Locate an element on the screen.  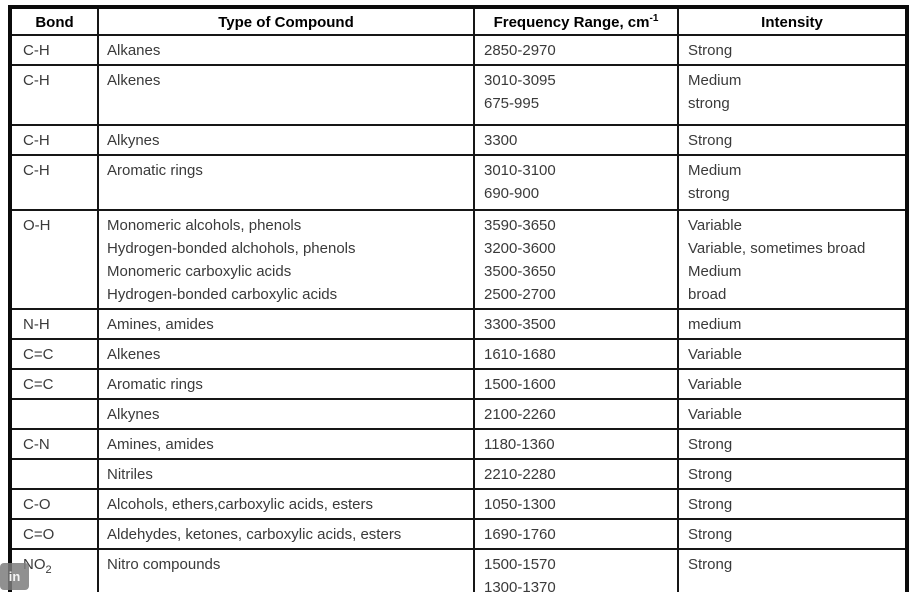
compound-line: Nitro compounds is located at coordinates (164, 564).